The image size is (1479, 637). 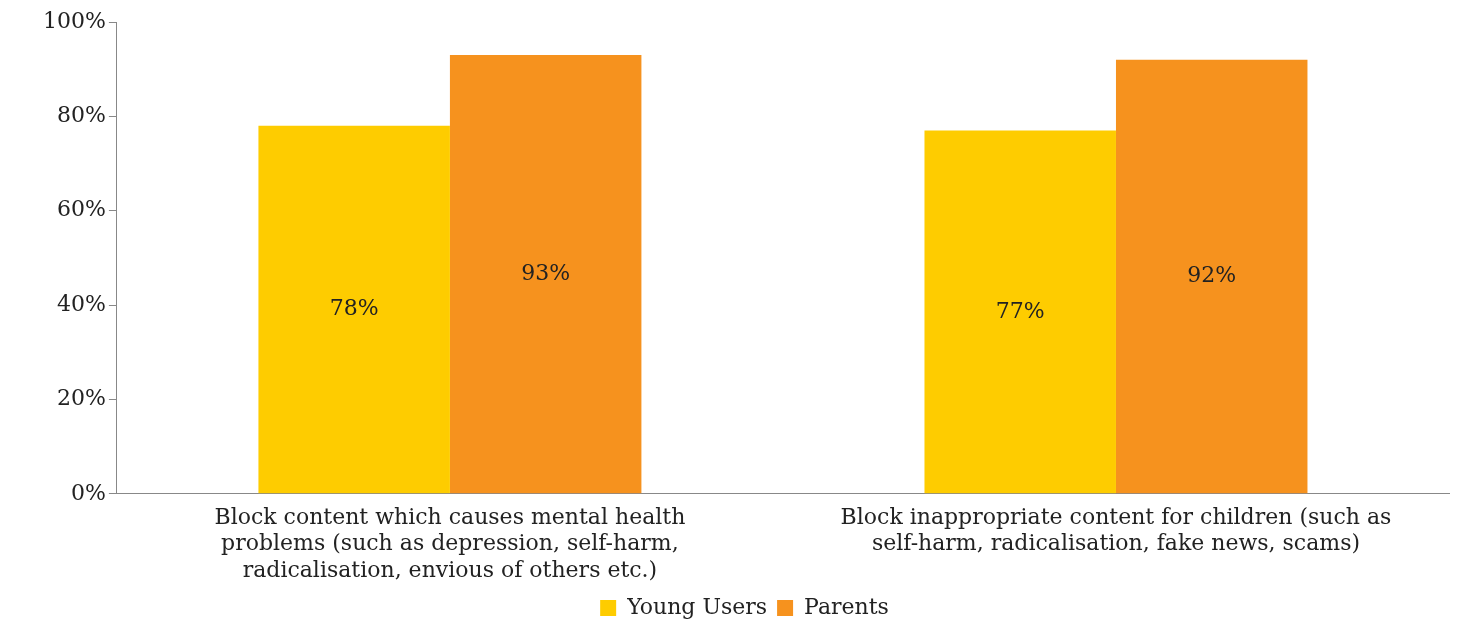 I want to click on x-tick-label: Block content which causes mental health problems (such as depression, self-harm, radicalisation, envious of others etc.), so click(x=450, y=542).